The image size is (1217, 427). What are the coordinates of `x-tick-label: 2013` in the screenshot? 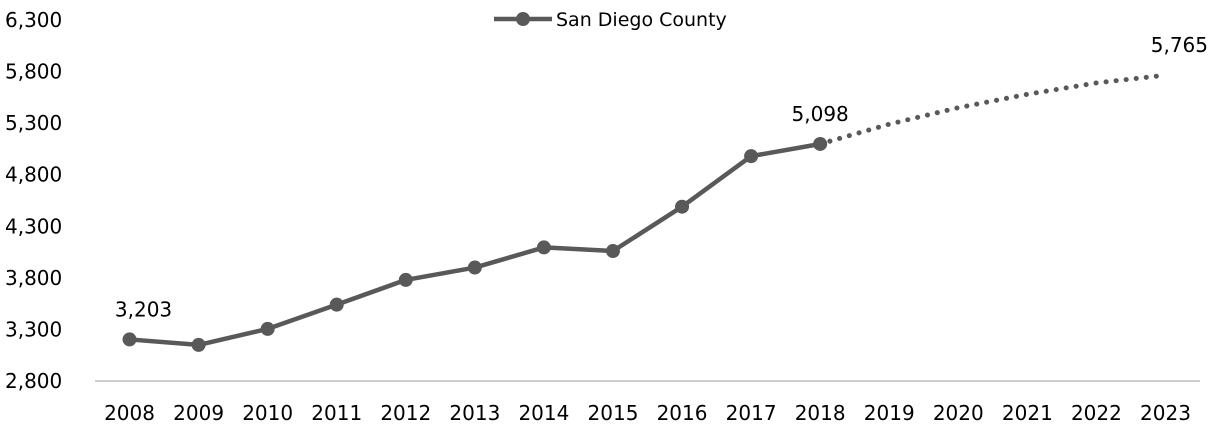 It's located at (474, 413).